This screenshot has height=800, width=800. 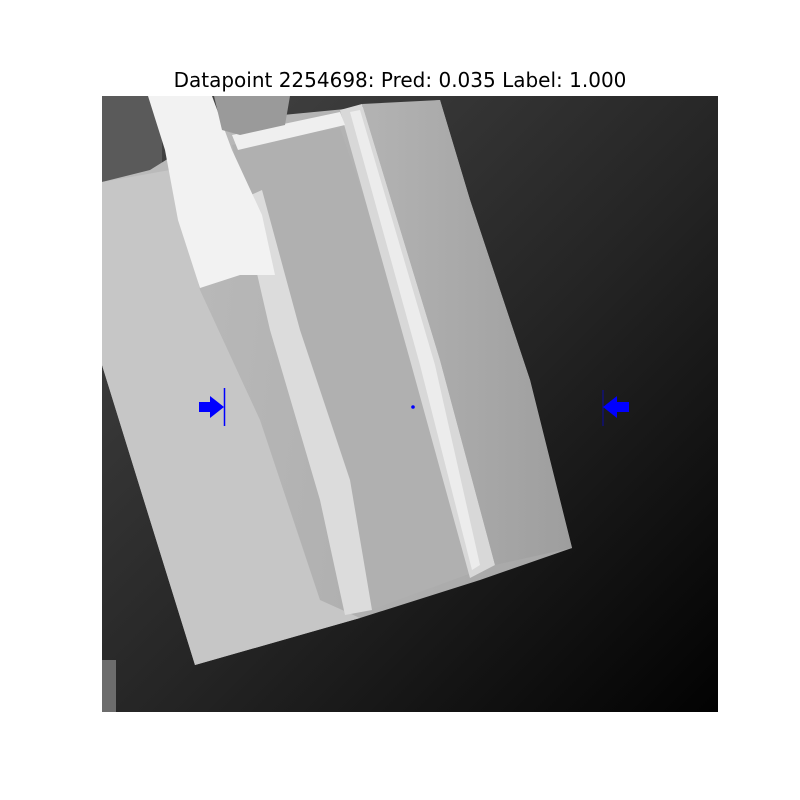 What do you see at coordinates (109, 686) in the screenshot?
I see `background-bottom-left` at bounding box center [109, 686].